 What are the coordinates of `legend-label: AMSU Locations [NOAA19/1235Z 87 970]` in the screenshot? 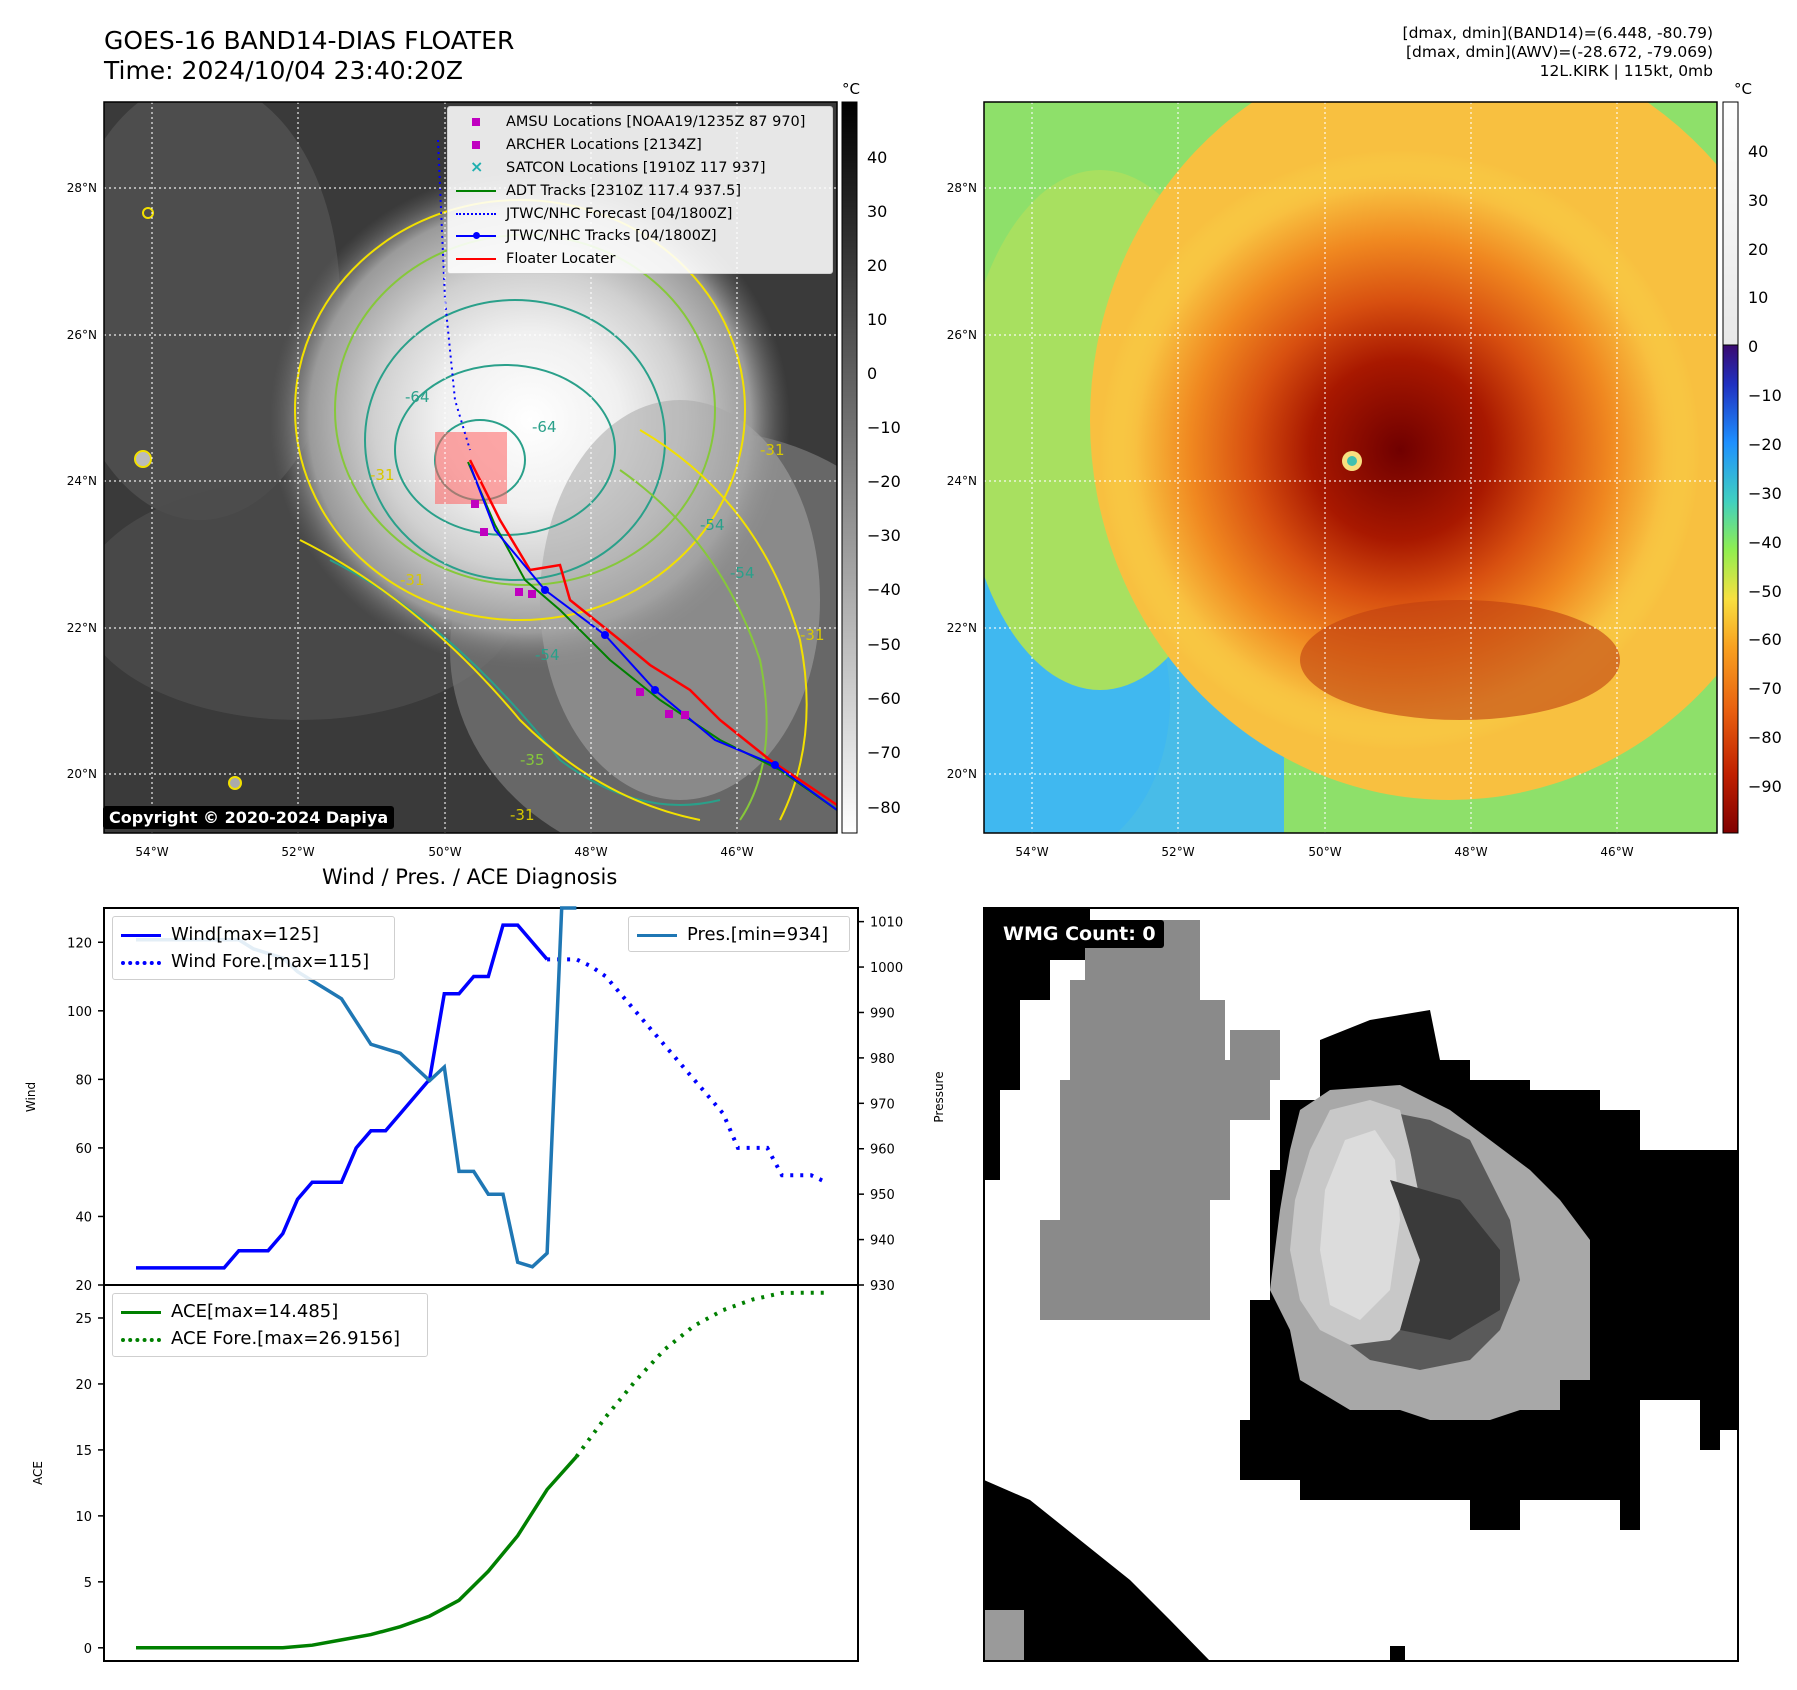 It's located at (656, 122).